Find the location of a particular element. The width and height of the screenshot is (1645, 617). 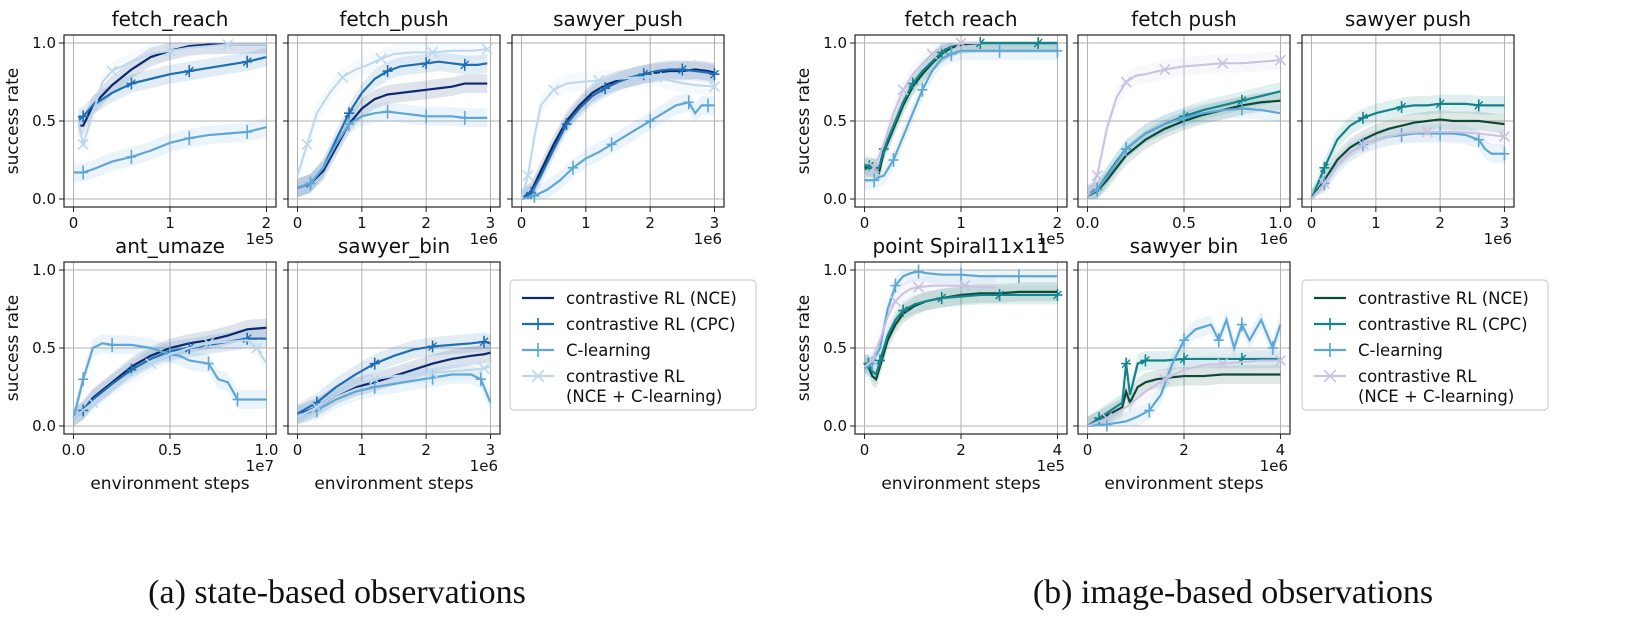

legend-label: contrastive RL is located at coordinates (1417, 376).